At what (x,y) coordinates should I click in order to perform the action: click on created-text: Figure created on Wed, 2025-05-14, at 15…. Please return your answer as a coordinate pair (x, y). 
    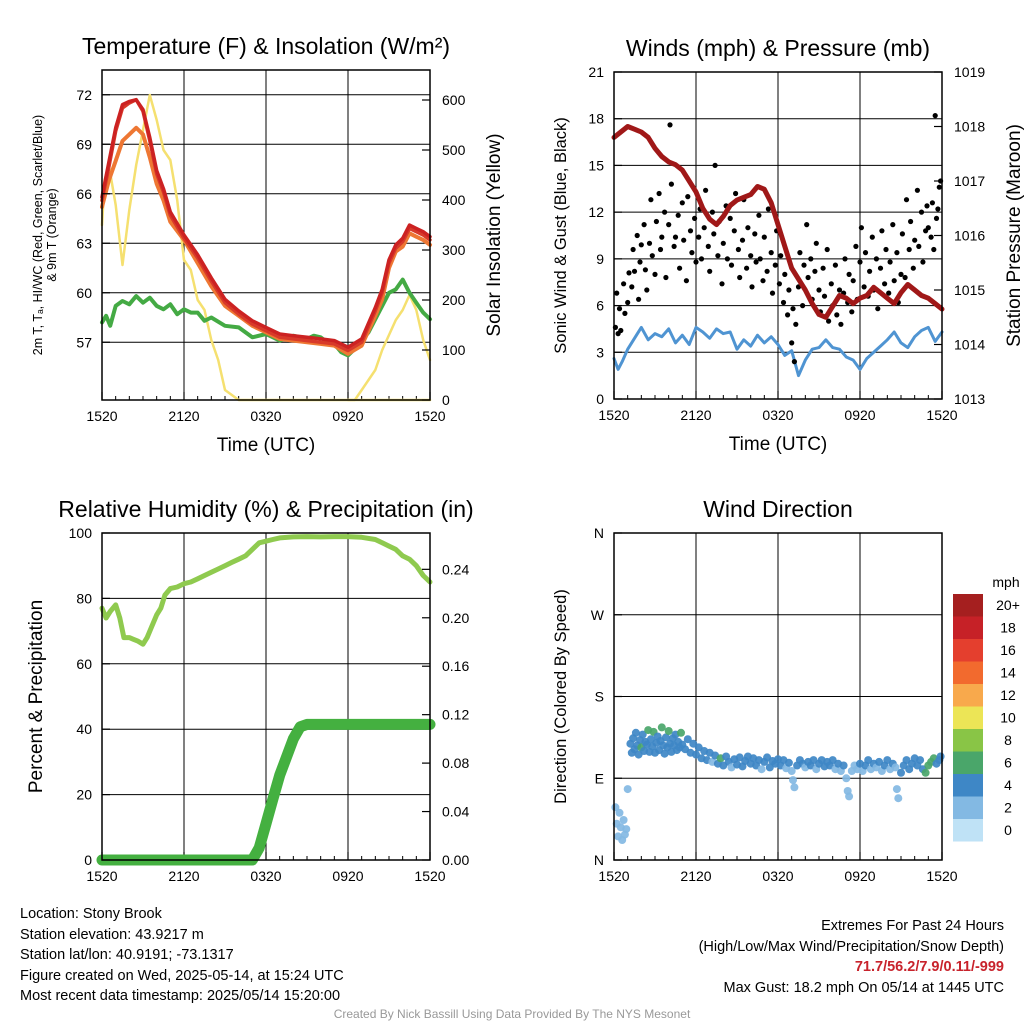
    Looking at the image, I should click on (182, 975).